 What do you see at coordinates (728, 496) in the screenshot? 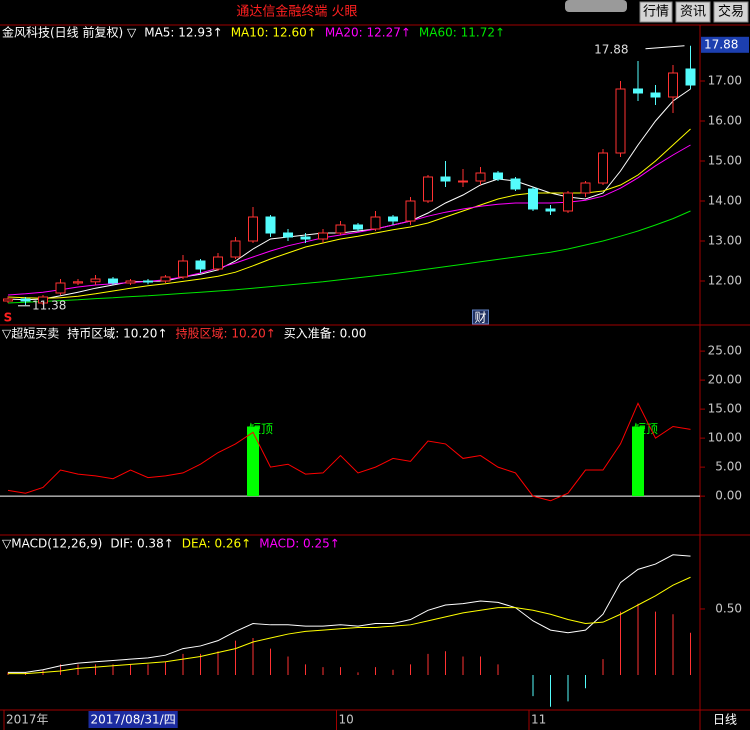
I see `y-tick-label: 0.00` at bounding box center [728, 496].